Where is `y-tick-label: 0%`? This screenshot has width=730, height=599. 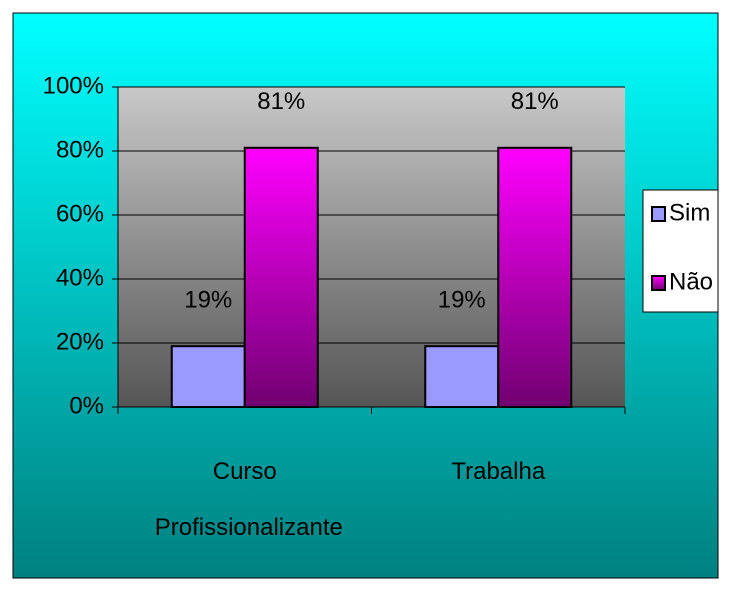
y-tick-label: 0% is located at coordinates (86, 405).